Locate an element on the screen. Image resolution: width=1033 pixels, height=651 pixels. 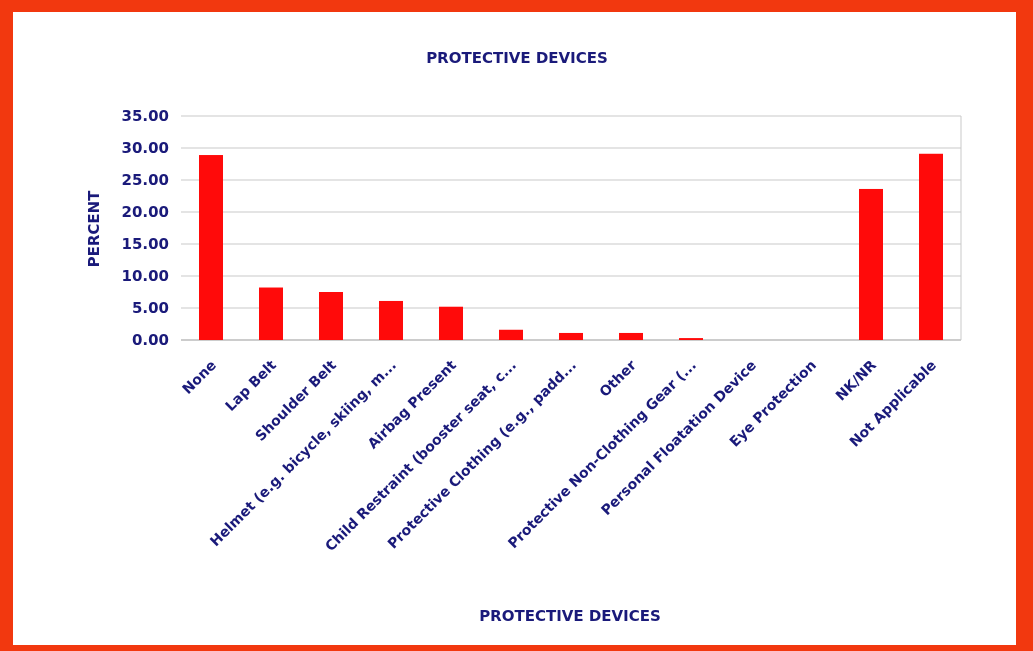
x-axis-label: PROTECTIVE DEVICES is located at coordinates (570, 616).